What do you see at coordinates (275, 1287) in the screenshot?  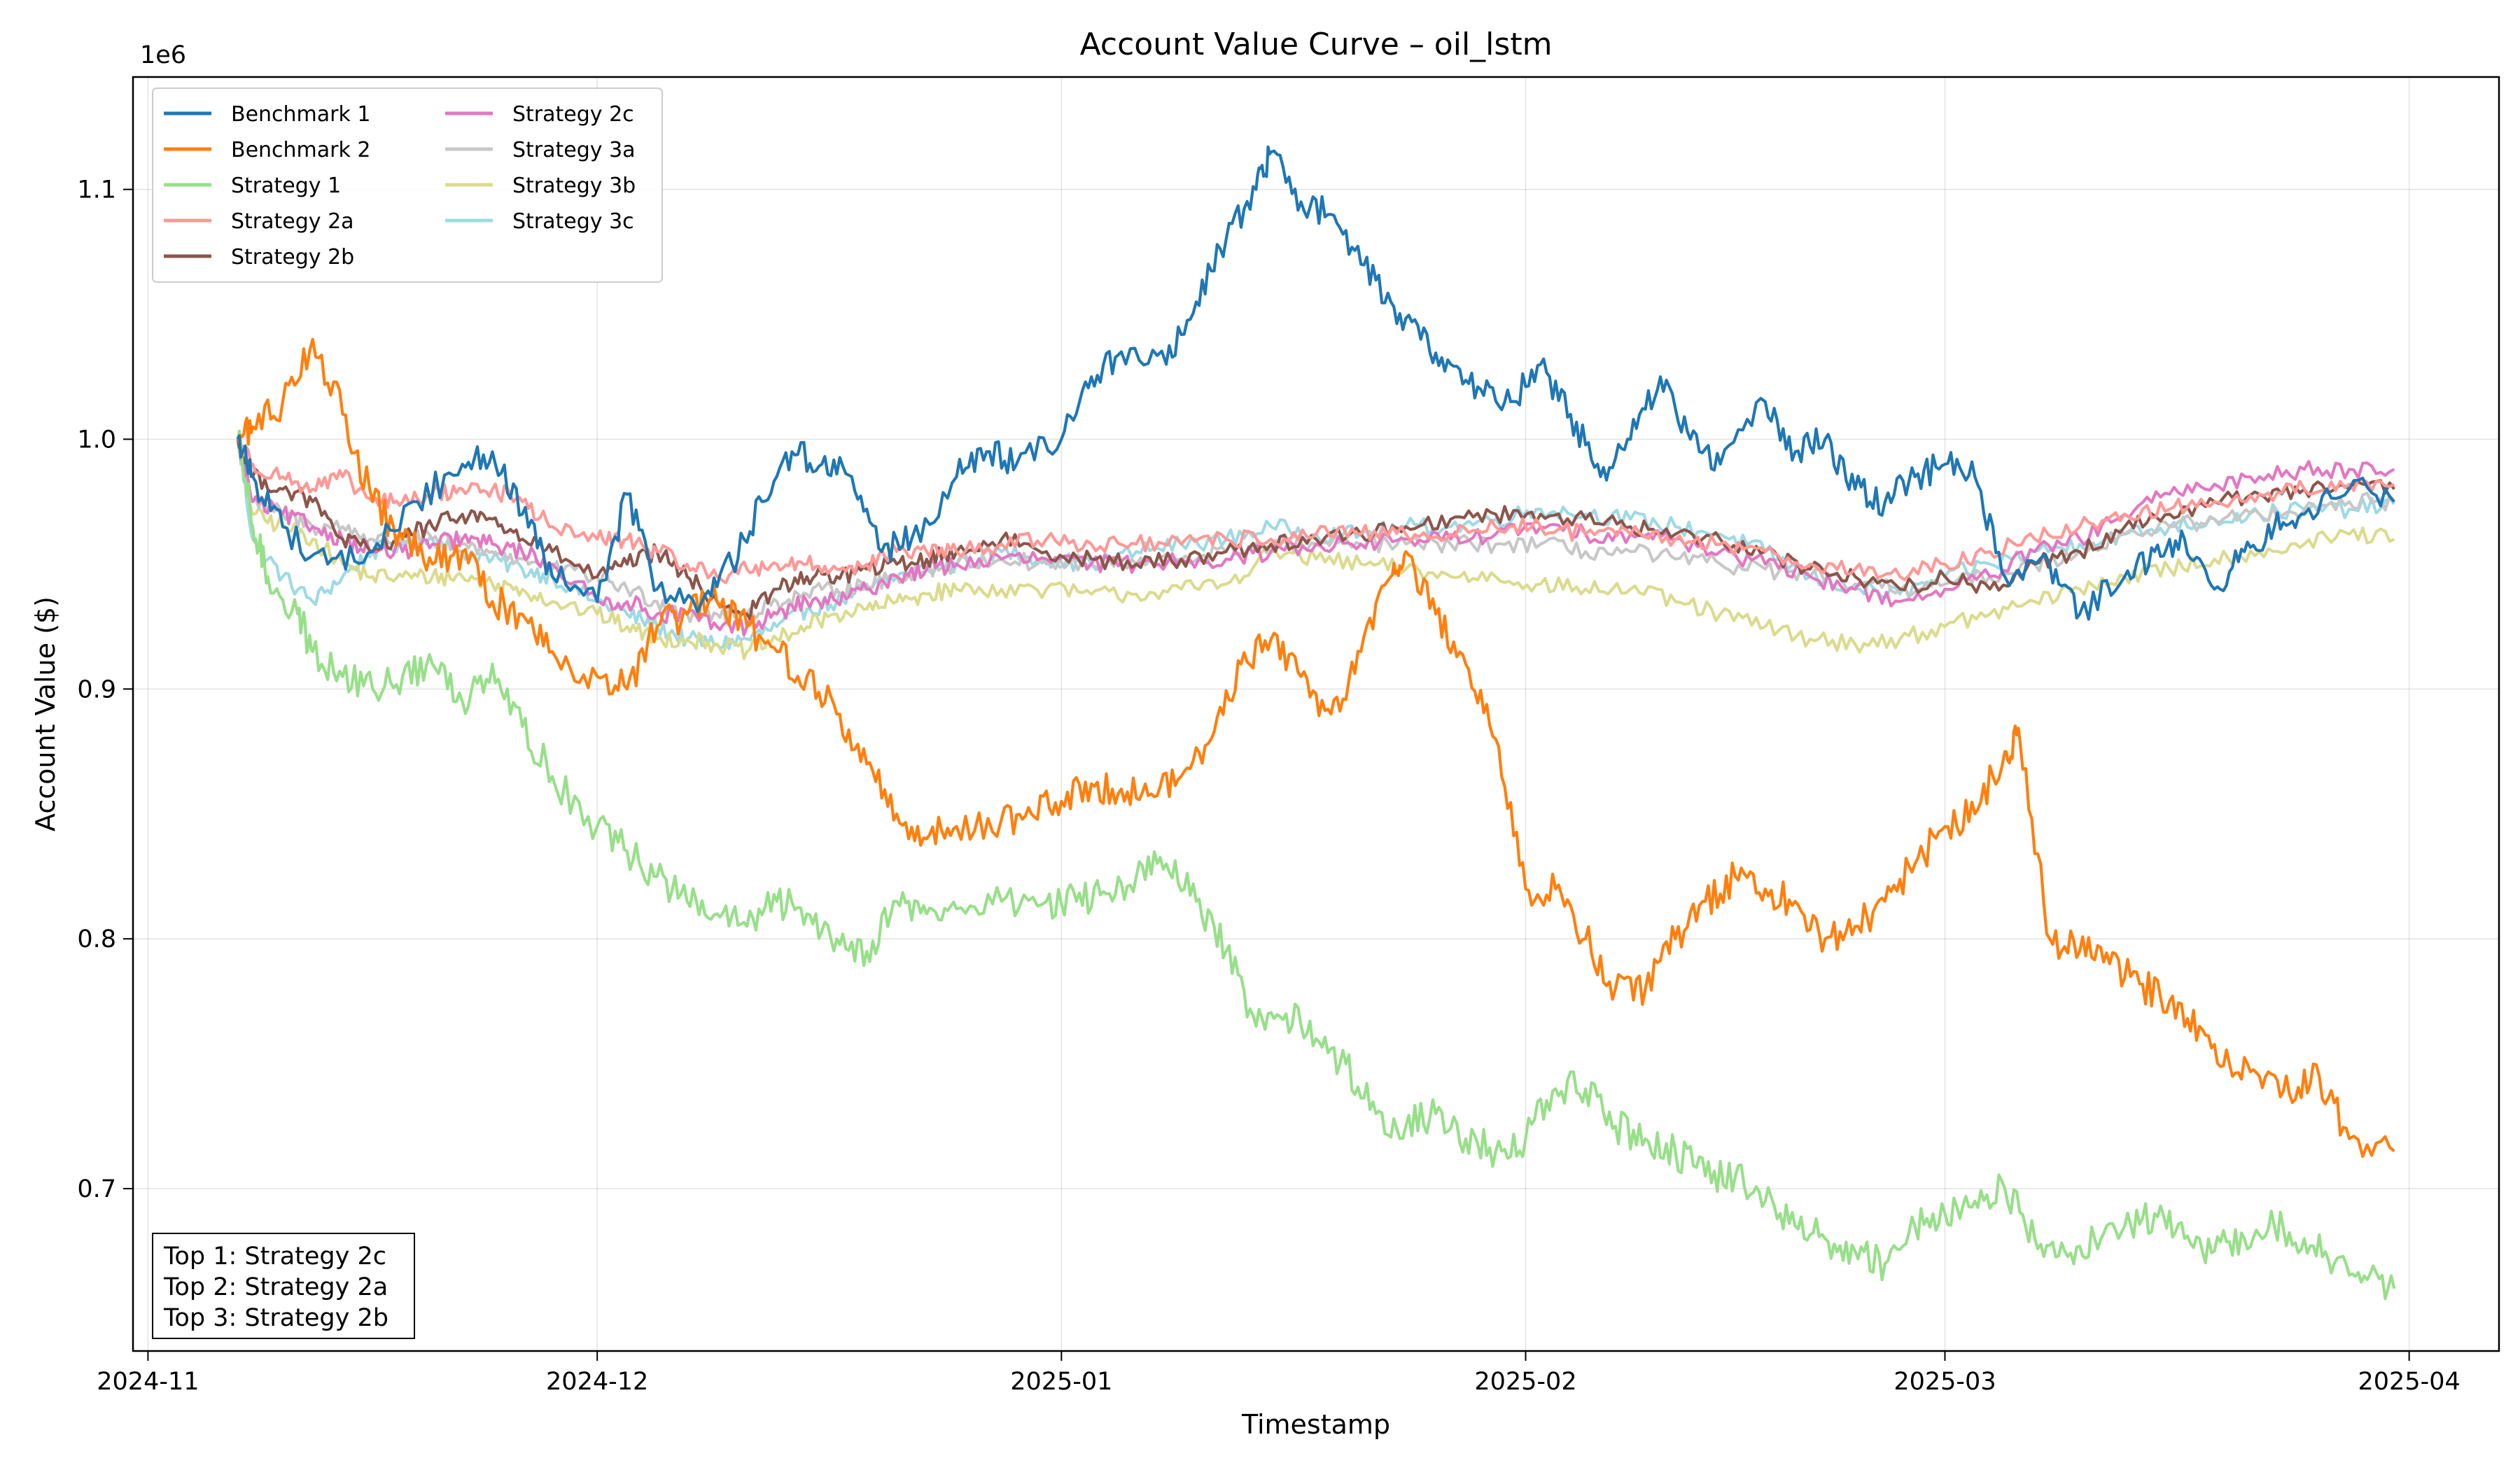 I see `top-strategies-line: Top 2: Strategy 2a` at bounding box center [275, 1287].